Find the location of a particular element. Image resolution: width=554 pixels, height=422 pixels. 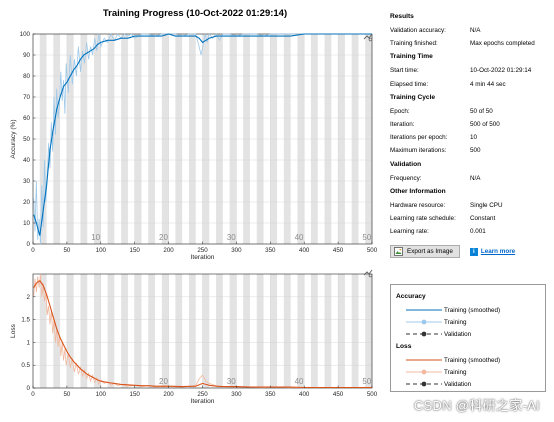

action-buttons: Export as Image i Learn more is located at coordinates (452, 251).